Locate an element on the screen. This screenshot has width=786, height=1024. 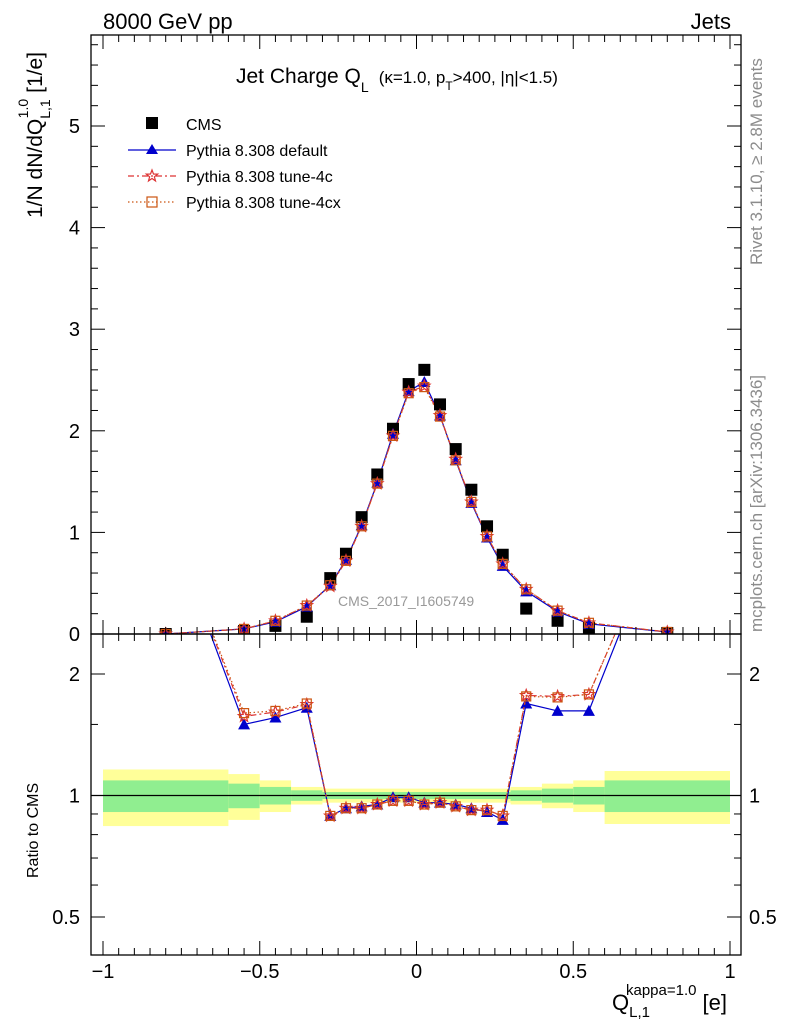
ratio-y-tick-label: 1 is located at coordinates (74, 797).